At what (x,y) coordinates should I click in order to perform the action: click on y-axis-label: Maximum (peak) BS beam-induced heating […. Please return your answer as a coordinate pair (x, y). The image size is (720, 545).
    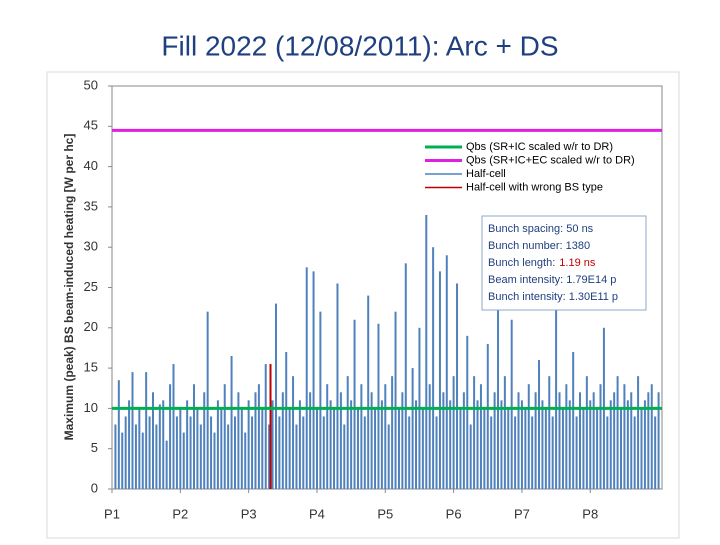
    Looking at the image, I should click on (69, 287).